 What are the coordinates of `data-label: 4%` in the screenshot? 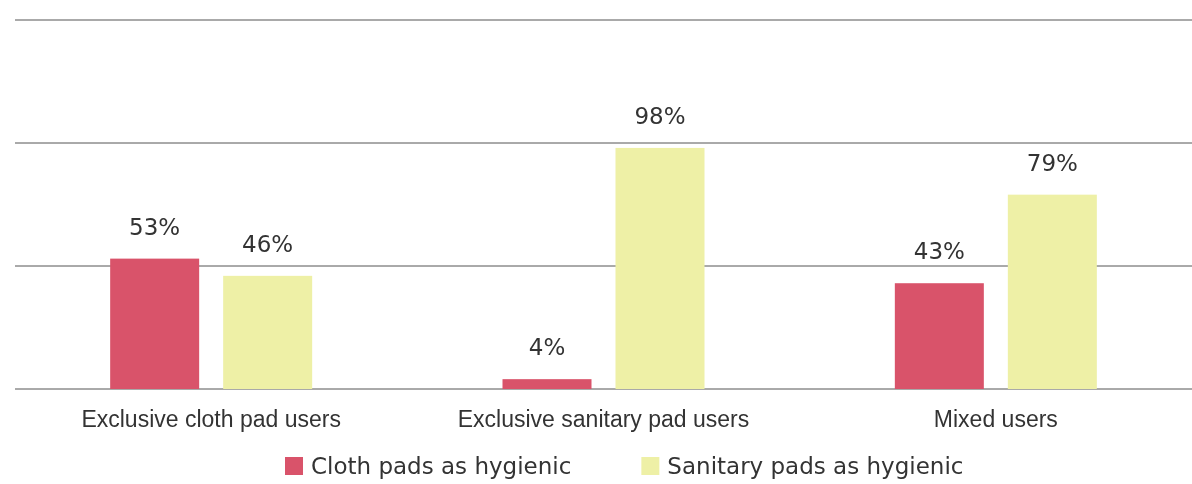 It's located at (547, 347).